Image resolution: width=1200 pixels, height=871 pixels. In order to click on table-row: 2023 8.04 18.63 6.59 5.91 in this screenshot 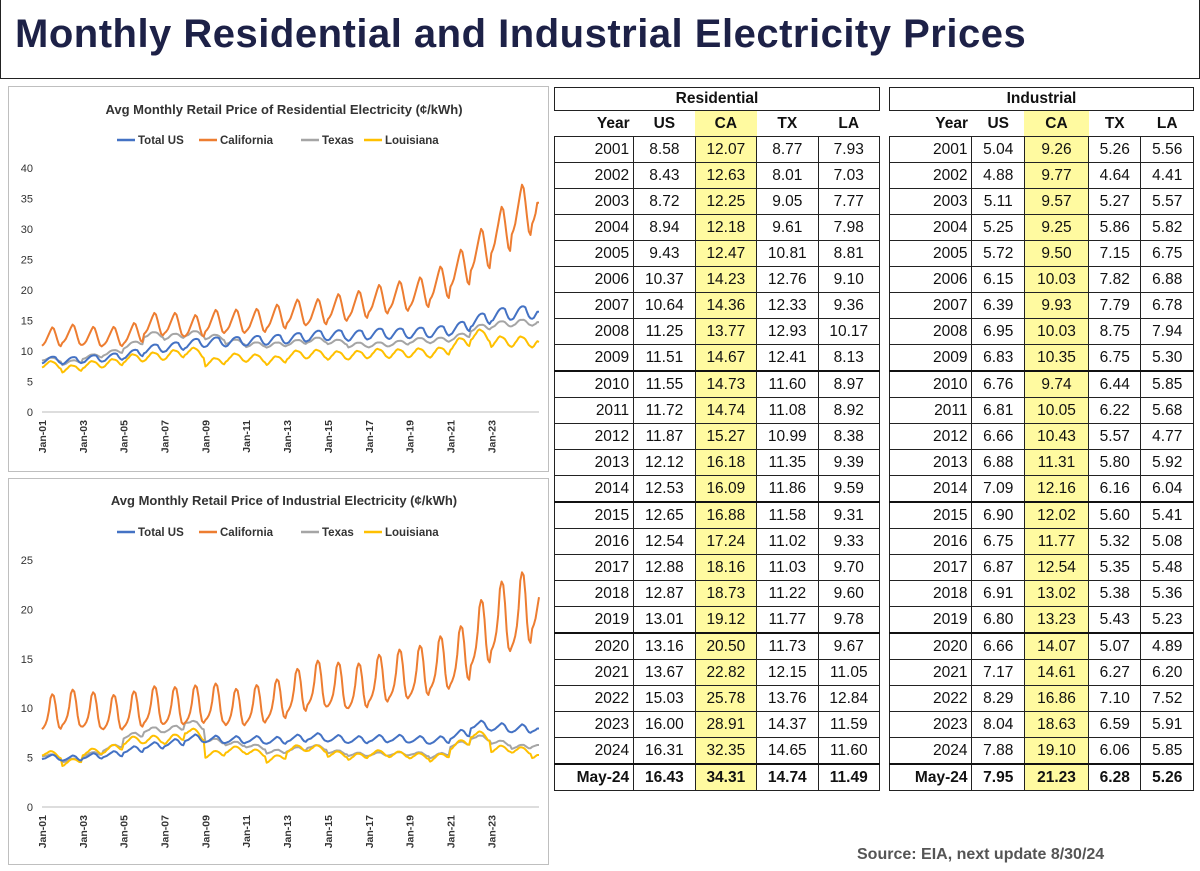, I will do `click(1041, 724)`.